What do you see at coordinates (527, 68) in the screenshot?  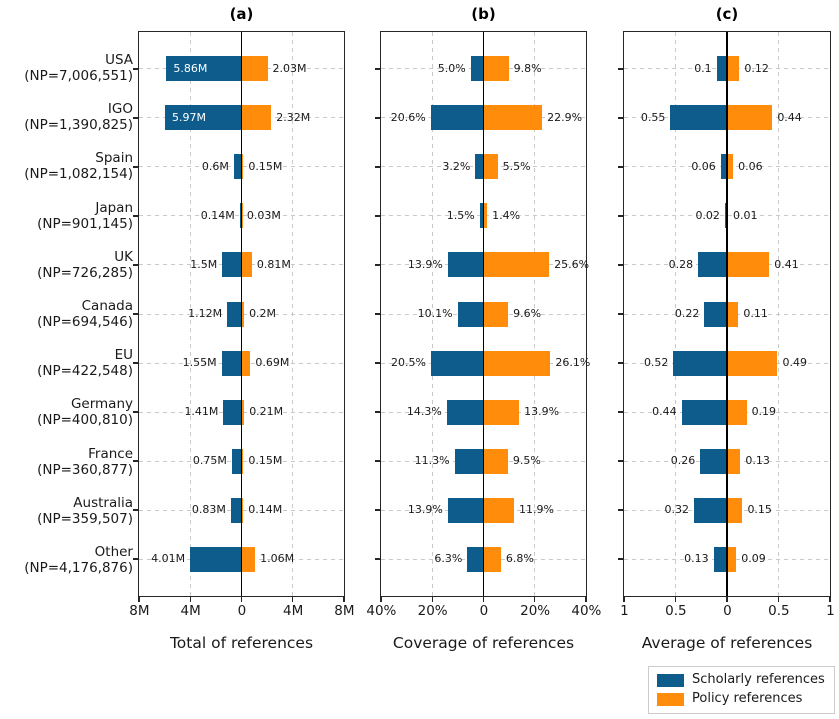 I see `value-label-policy: 9.8%` at bounding box center [527, 68].